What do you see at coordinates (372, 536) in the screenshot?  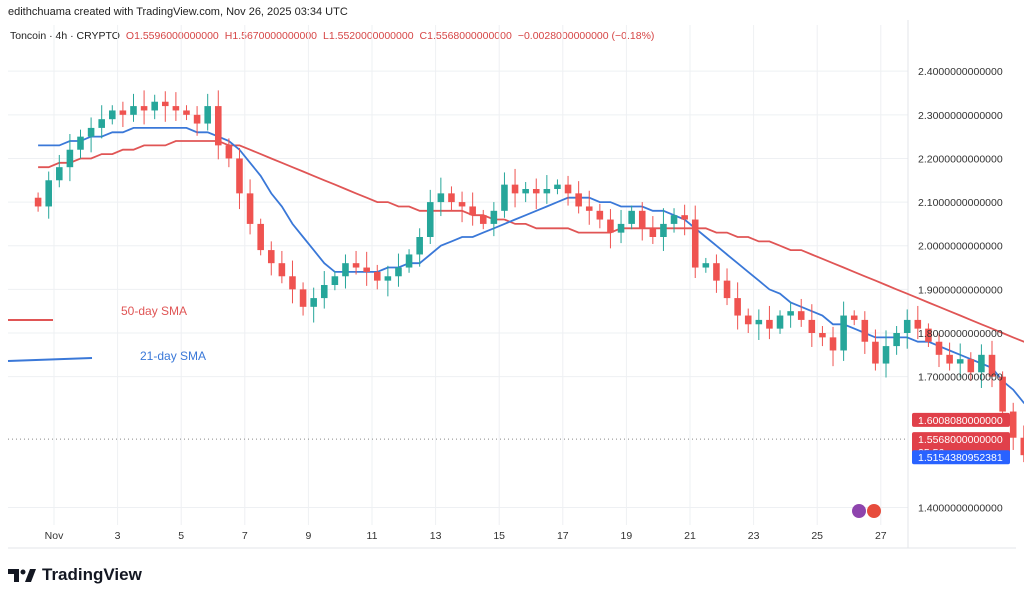 I see `x-tick-label: 11` at bounding box center [372, 536].